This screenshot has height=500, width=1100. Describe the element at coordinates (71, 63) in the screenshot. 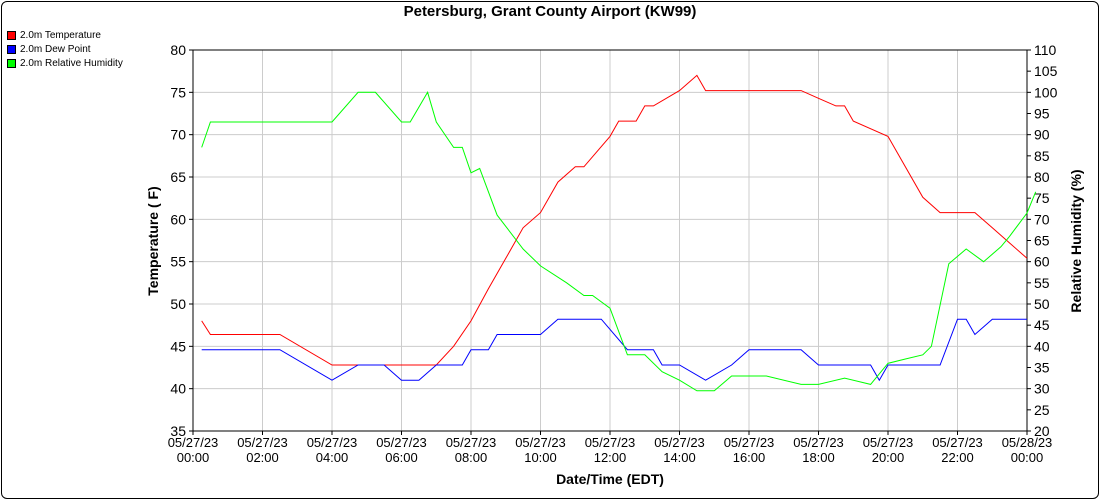

I see `legend-label-relative-humidity: 2.0m Relative Humidity` at that location.